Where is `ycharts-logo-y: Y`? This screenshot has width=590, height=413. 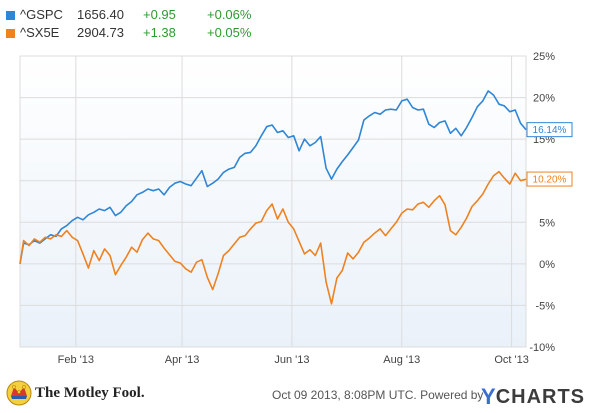 ycharts-logo-y: Y is located at coordinates (488, 396).